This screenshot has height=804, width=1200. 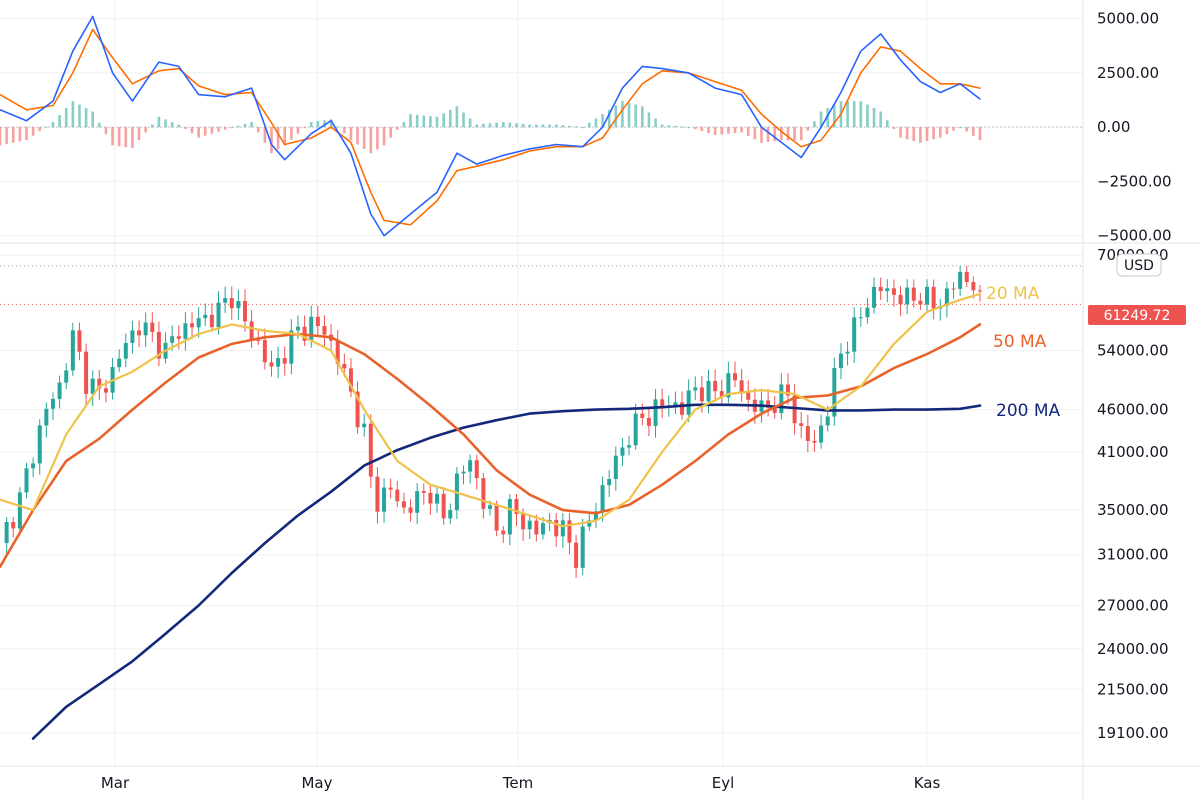 I want to click on price-tick-label: 54000.00, so click(x=1133, y=351).